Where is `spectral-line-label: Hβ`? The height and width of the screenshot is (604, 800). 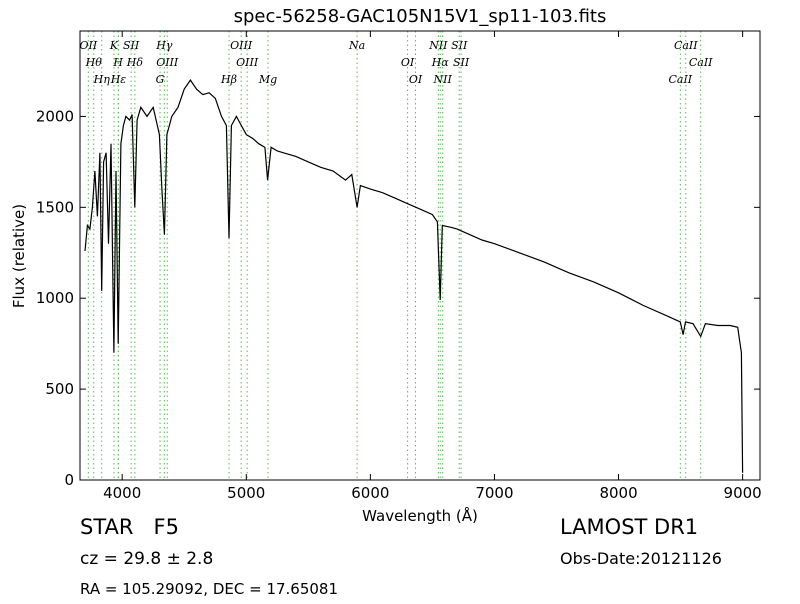 spectral-line-label: Hβ is located at coordinates (228, 79).